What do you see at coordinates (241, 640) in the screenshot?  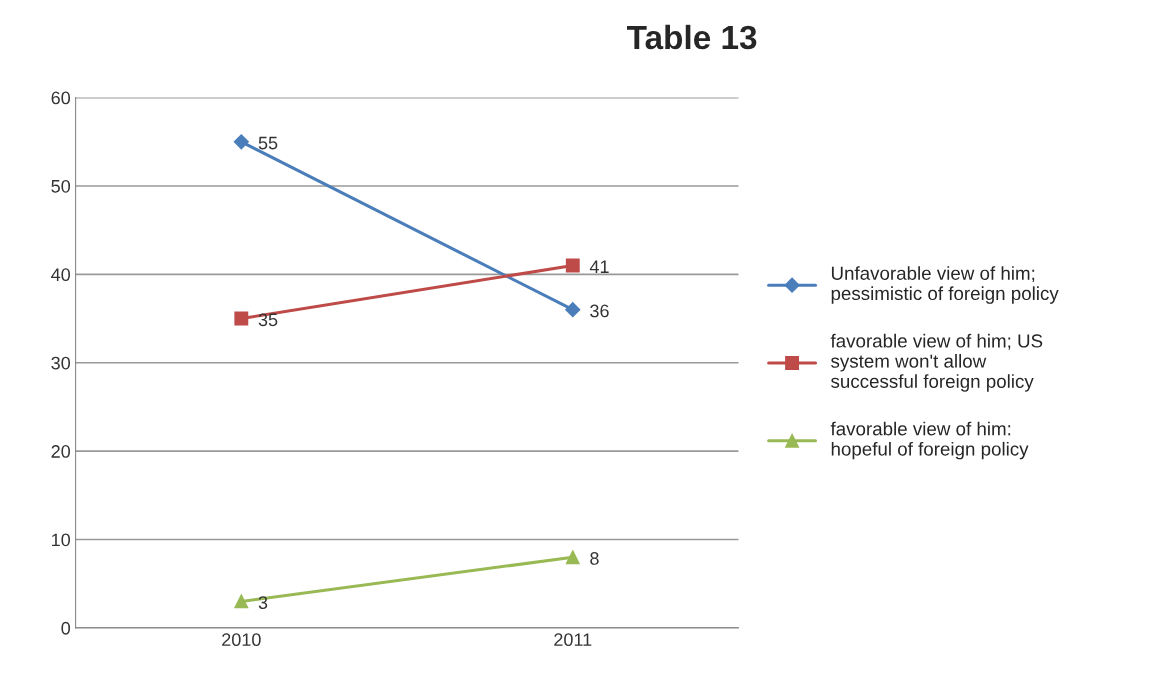 I see `x-tick-label: 2010` at bounding box center [241, 640].